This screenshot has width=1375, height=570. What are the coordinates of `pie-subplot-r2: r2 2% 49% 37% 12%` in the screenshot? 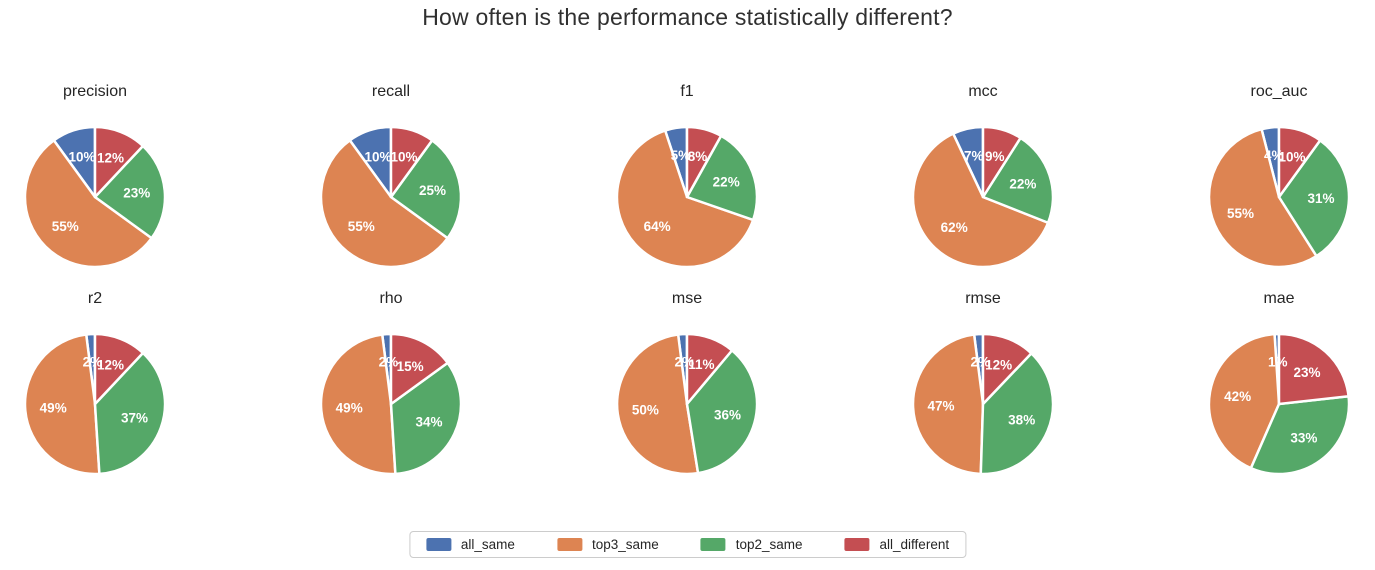 It's located at (121, 384).